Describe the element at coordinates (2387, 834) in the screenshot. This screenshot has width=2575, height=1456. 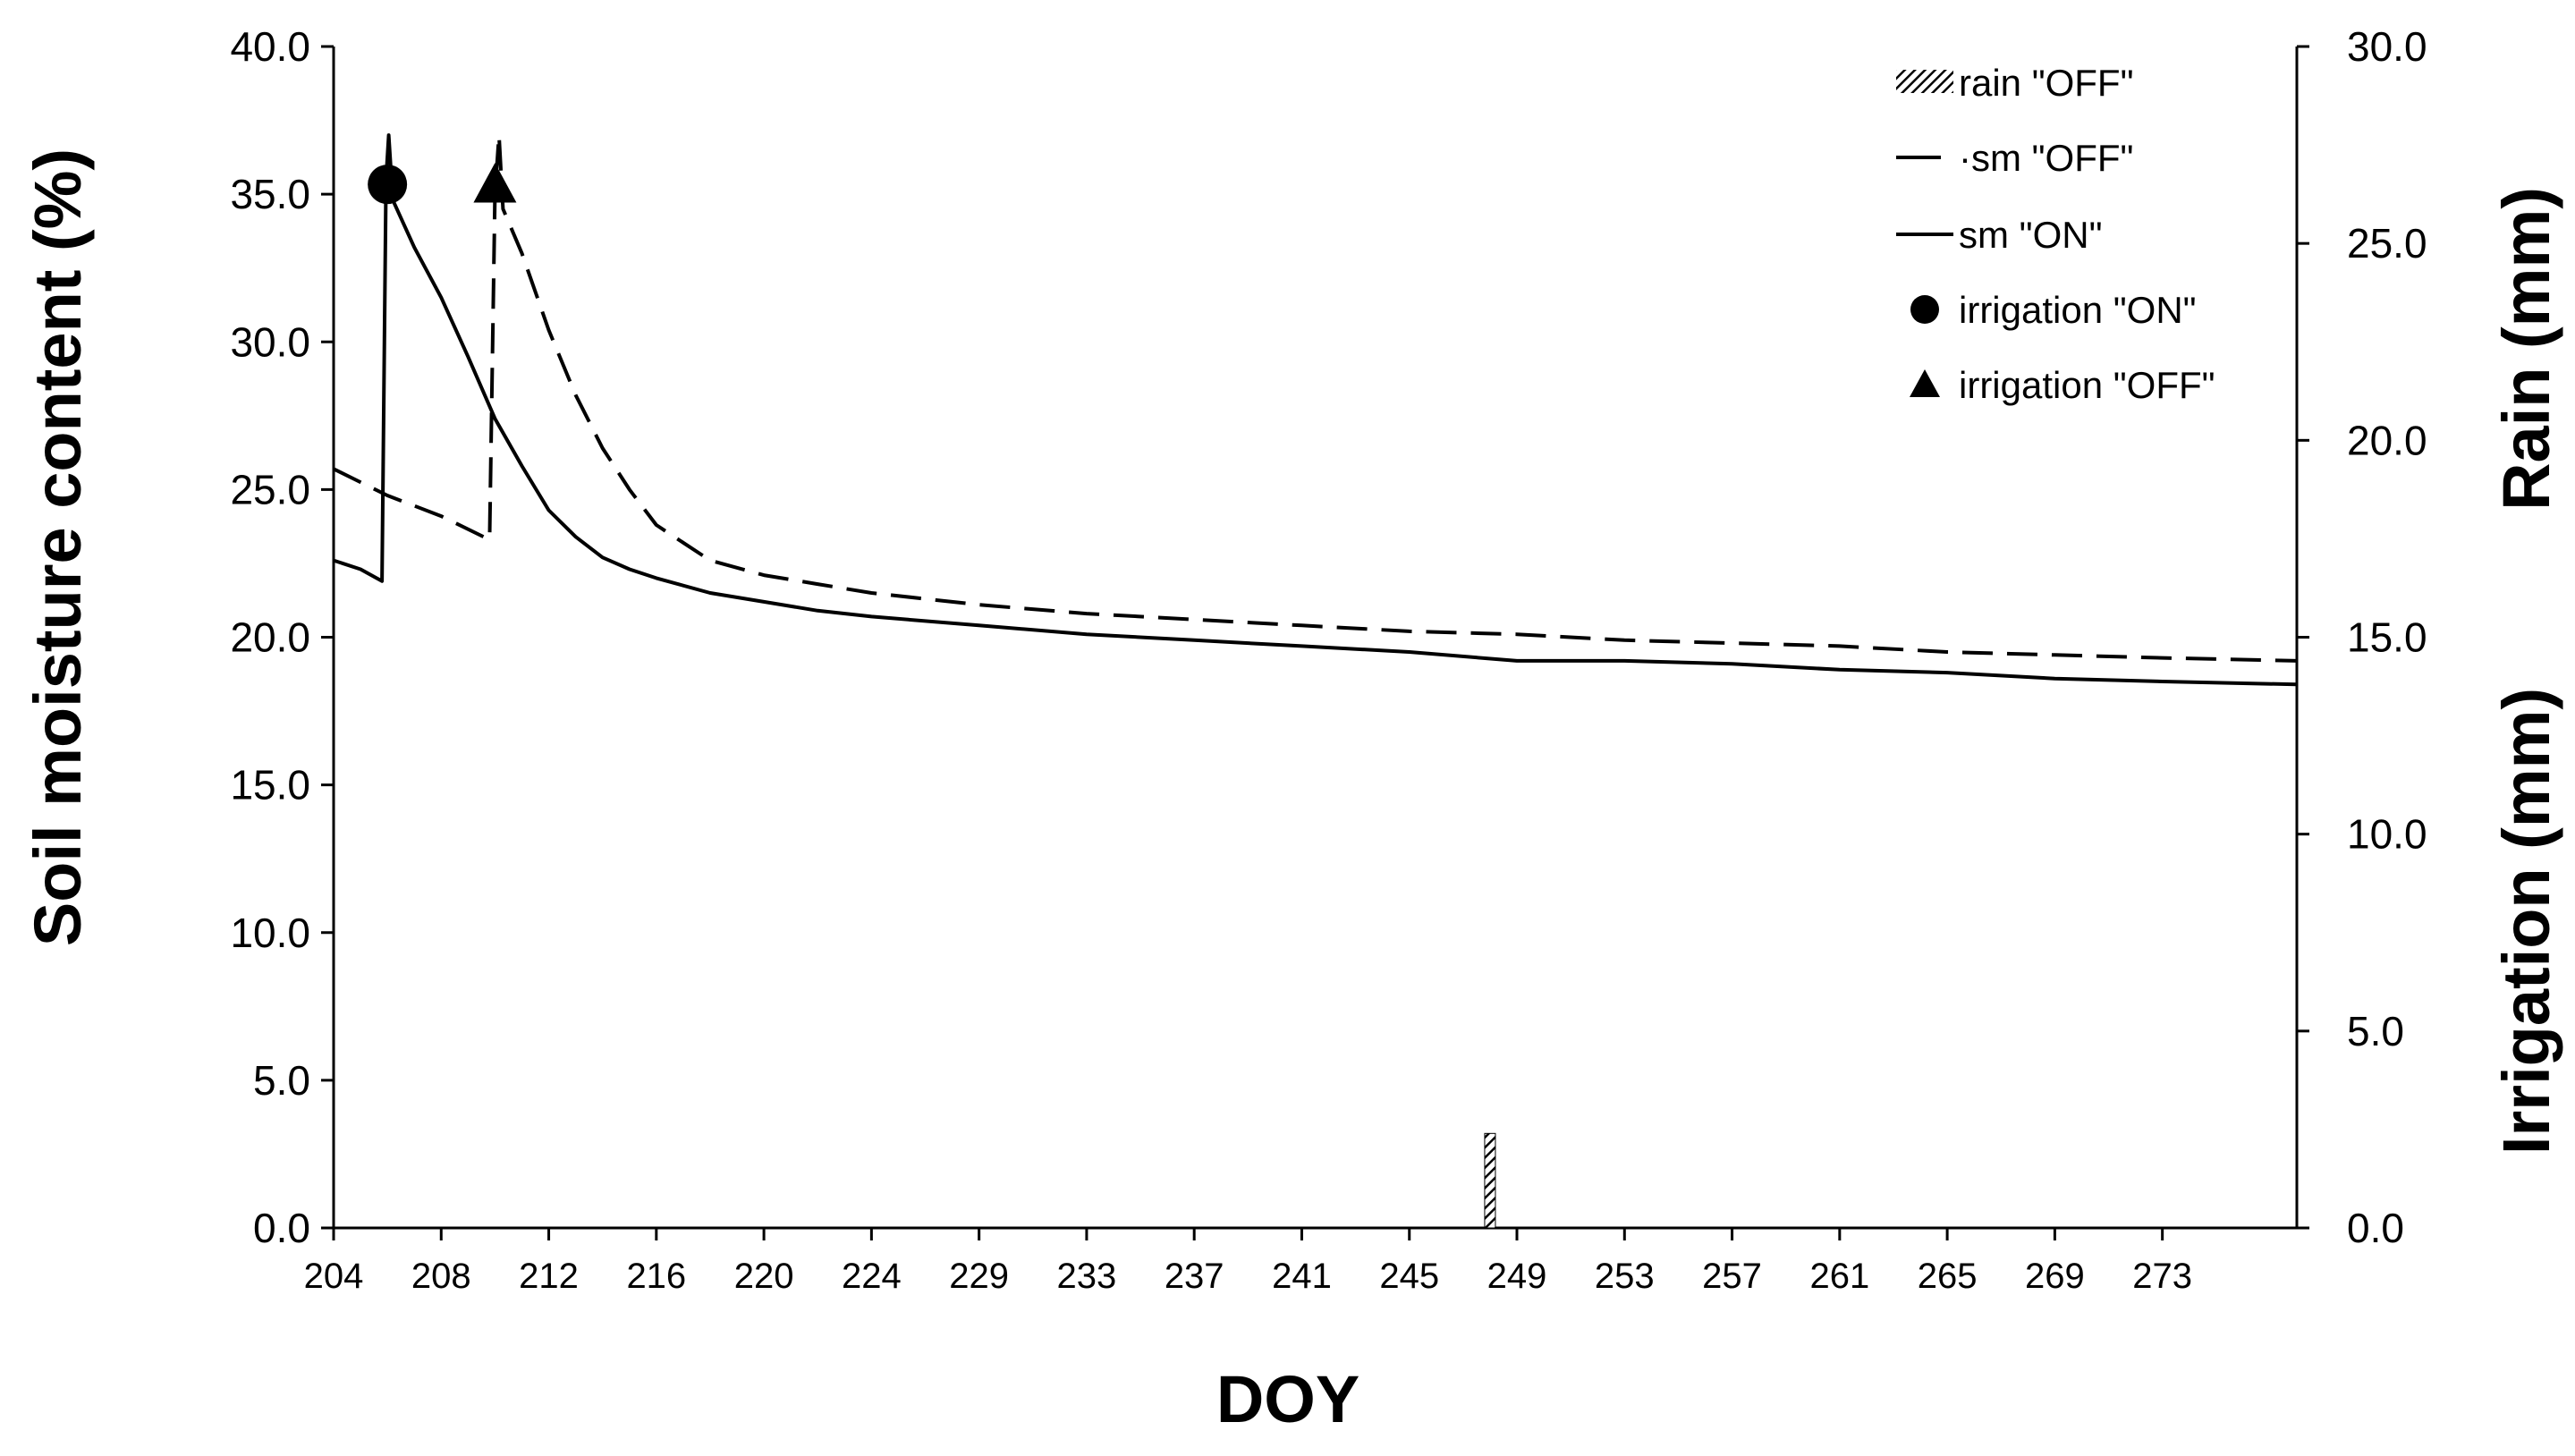
I see `y2-tick-label: 10.0` at that location.